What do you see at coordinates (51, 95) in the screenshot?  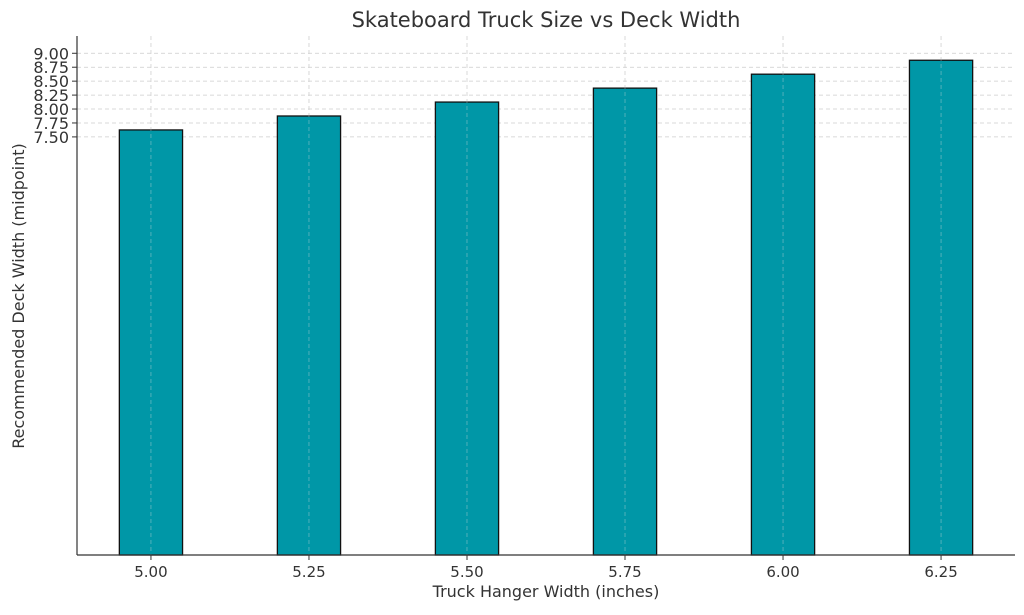 I see `y-tick-label: 8.25` at bounding box center [51, 95].